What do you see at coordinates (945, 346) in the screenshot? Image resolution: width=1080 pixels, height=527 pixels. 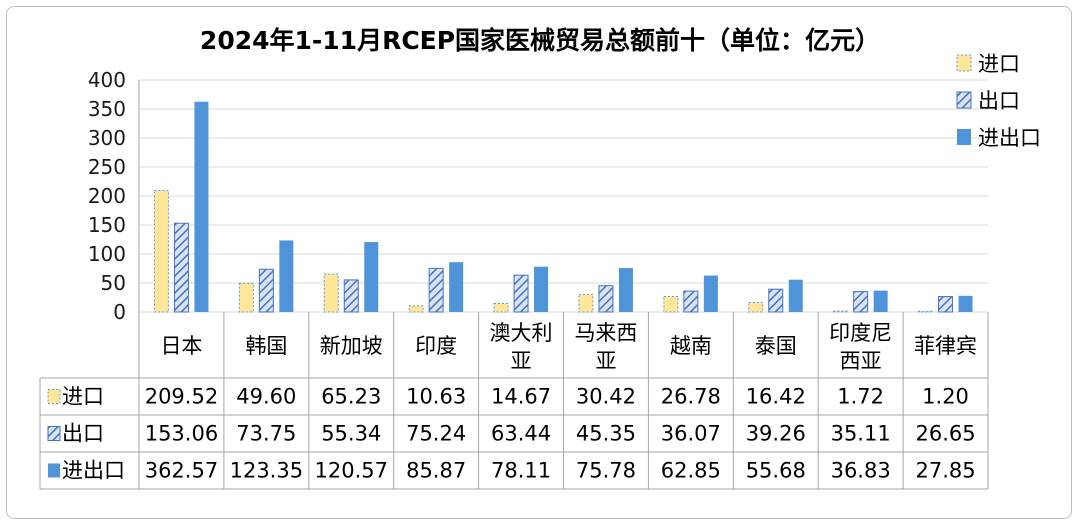 I see `category-label: 菲律宾` at bounding box center [945, 346].